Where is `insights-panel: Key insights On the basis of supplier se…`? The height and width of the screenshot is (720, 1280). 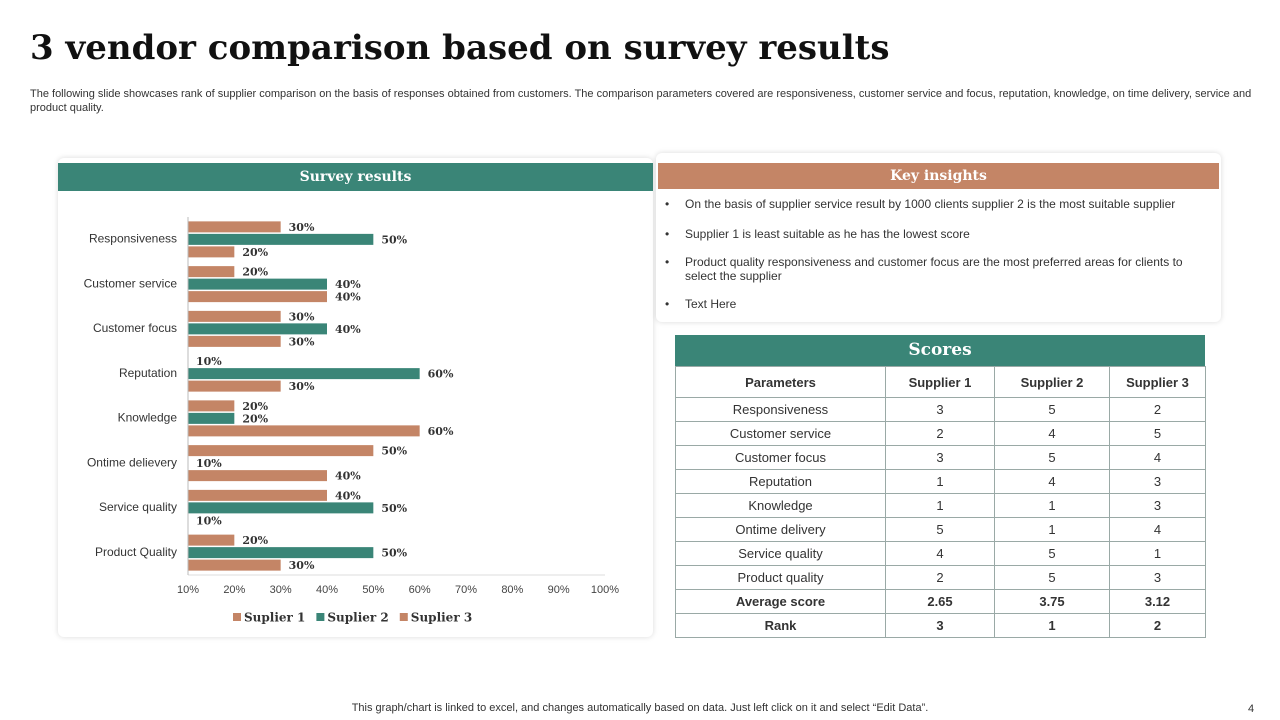 insights-panel: Key insights On the basis of supplier se… is located at coordinates (938, 237).